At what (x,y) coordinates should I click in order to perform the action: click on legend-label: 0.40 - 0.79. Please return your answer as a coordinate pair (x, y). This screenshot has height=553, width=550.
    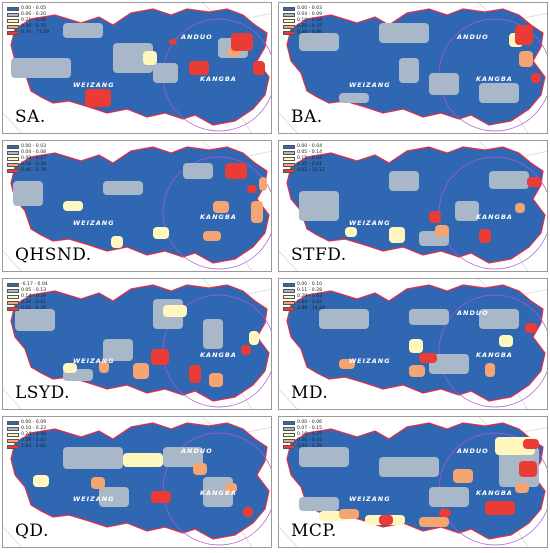
    Looking at the image, I should click on (34, 170).